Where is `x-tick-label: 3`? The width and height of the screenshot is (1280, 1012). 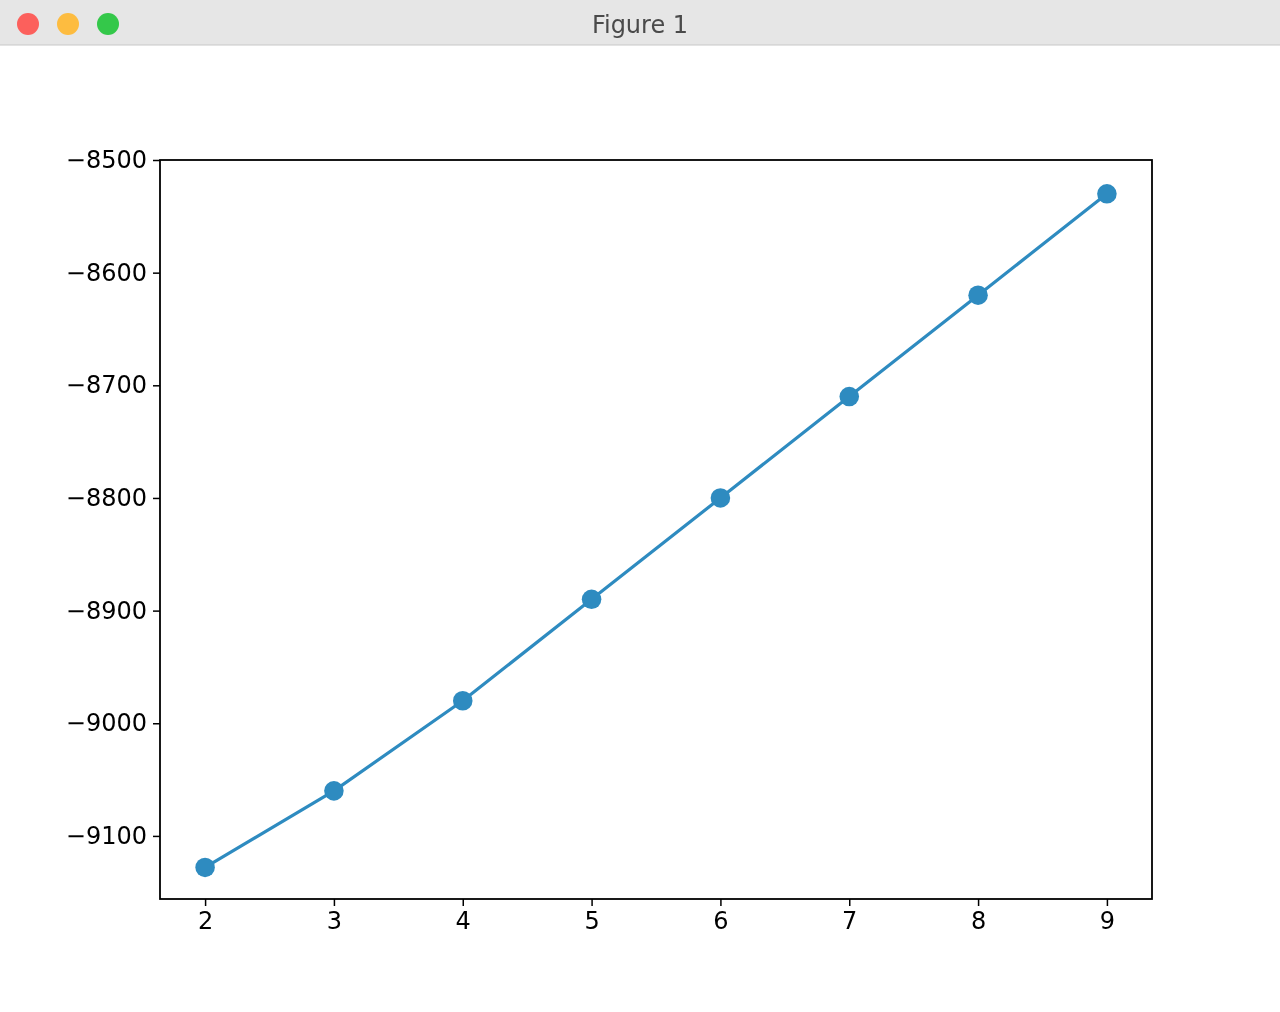
x-tick-label: 3 is located at coordinates (334, 921).